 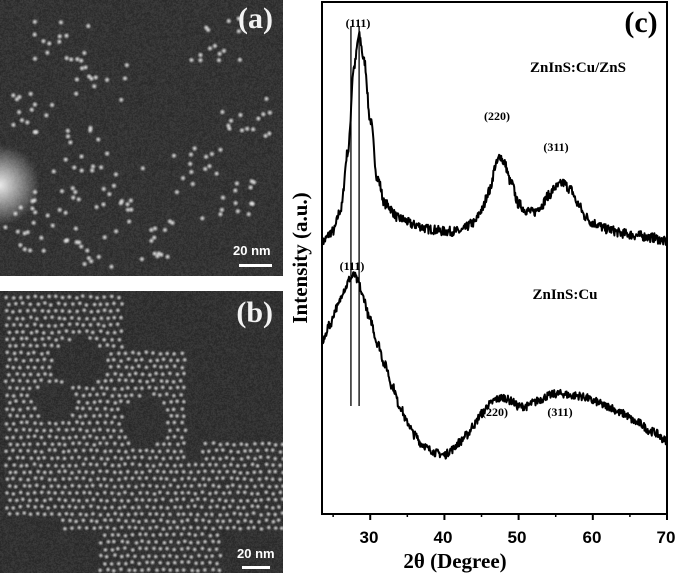 I want to click on x-tick-label-50: 50, so click(x=517, y=537).